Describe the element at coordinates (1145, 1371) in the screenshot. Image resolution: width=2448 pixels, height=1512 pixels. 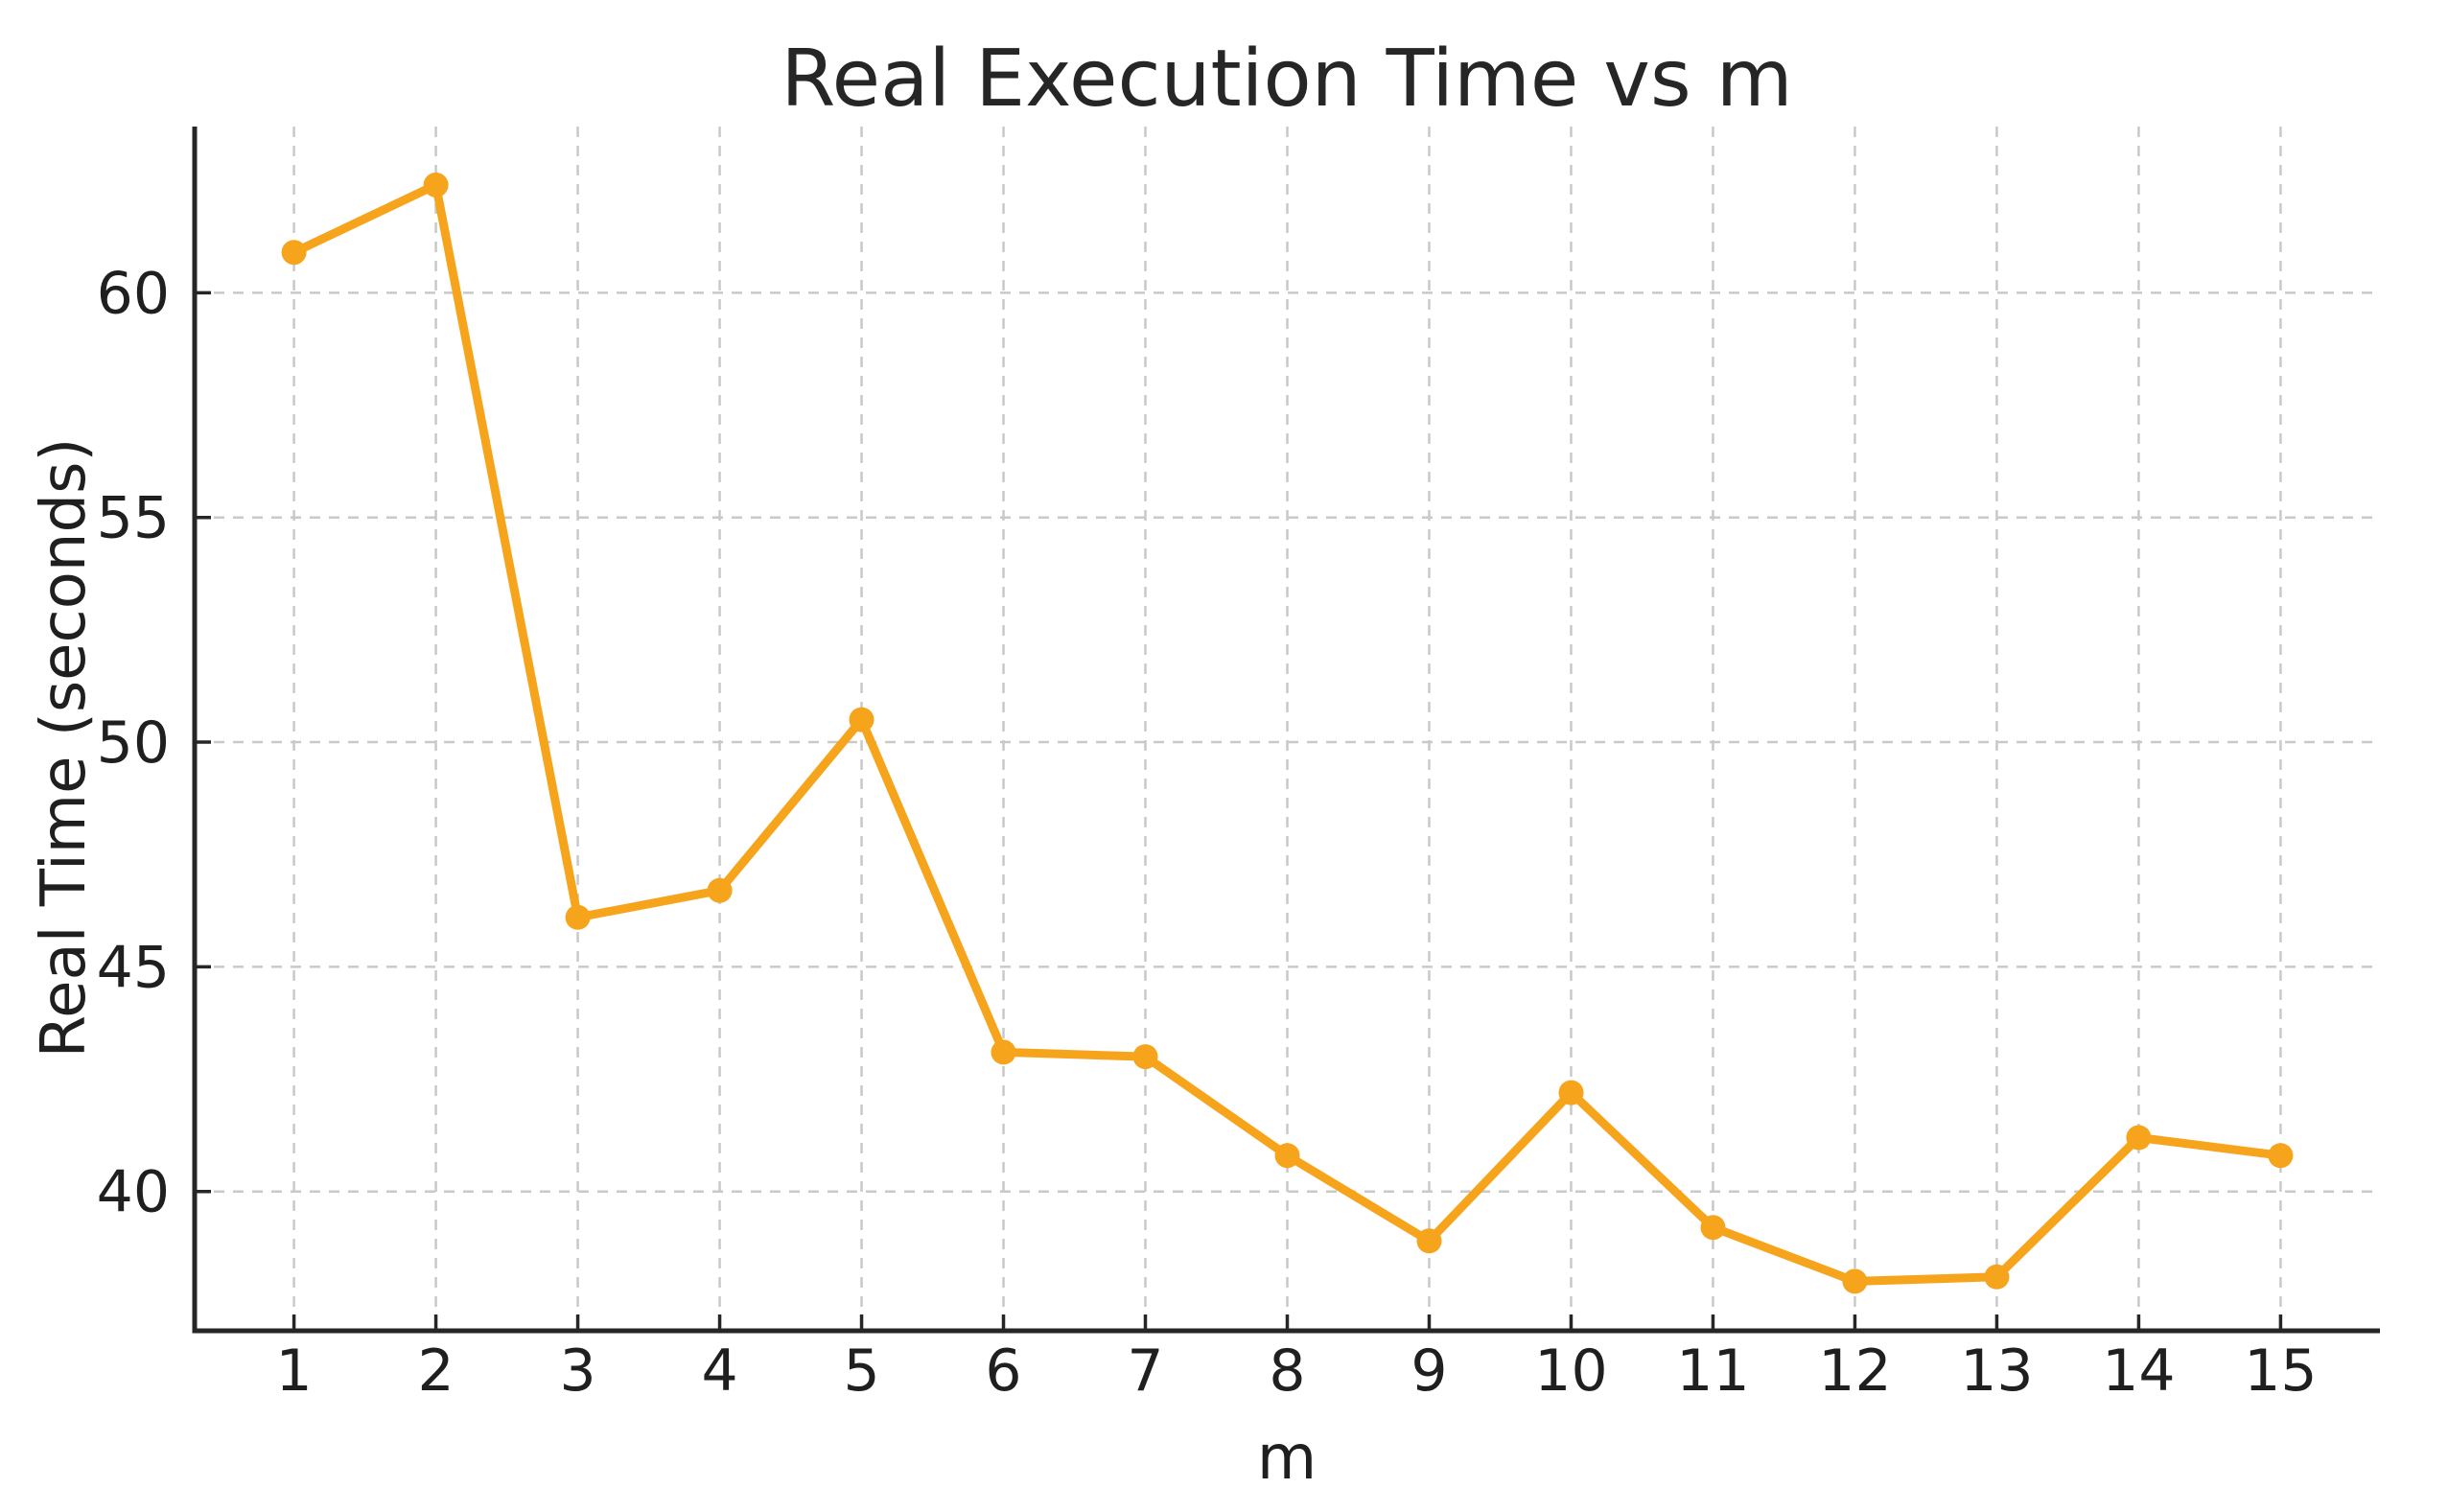
I see `x-tick-label: 7` at that location.